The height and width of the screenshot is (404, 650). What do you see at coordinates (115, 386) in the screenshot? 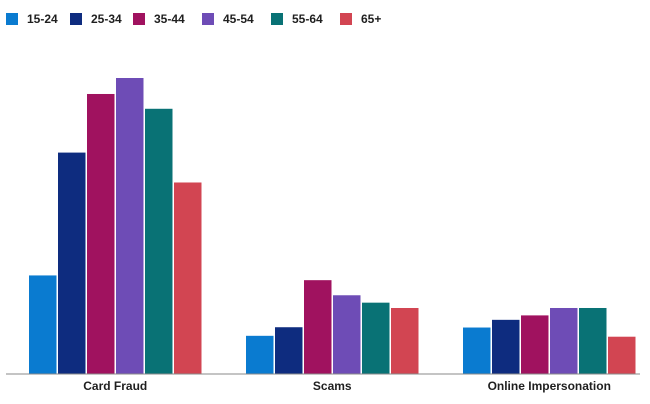
I see `category-label-card-fraud: Card Fraud` at bounding box center [115, 386].